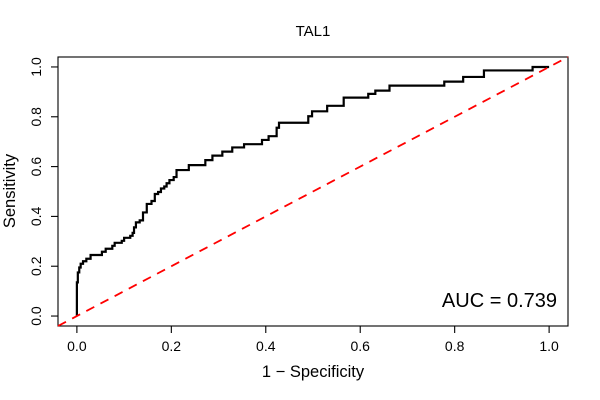 This screenshot has width=600, height=400. I want to click on auc-annotation: AUC = 0.739, so click(499, 301).